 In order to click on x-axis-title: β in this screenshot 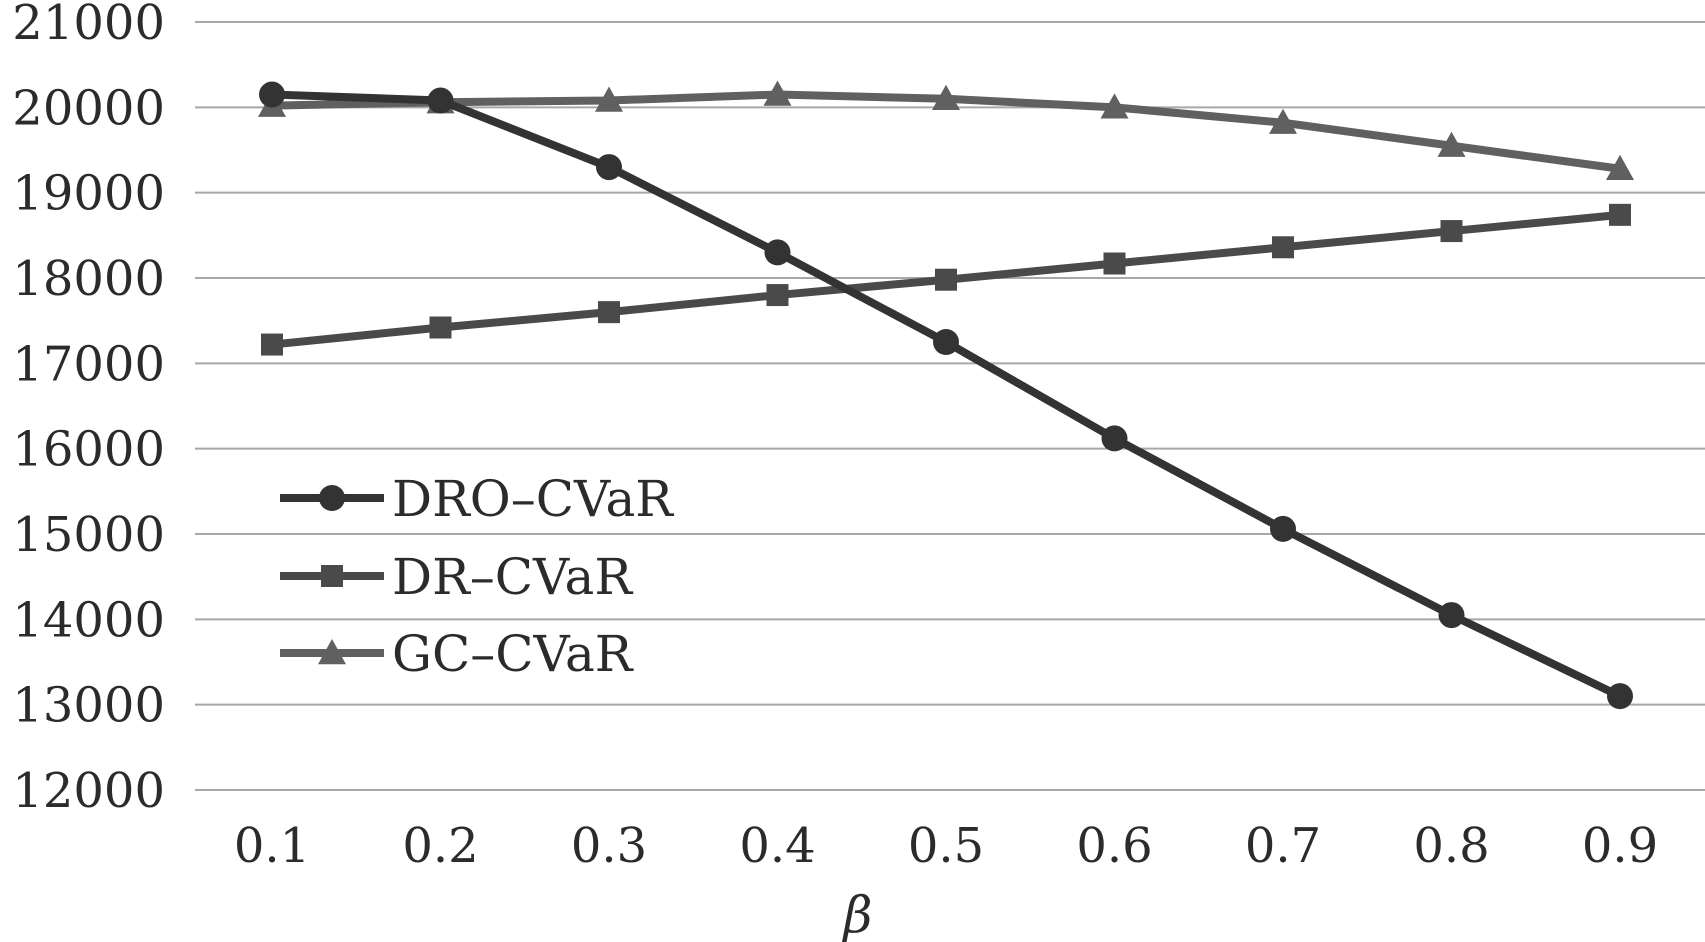, I will do `click(857, 914)`.